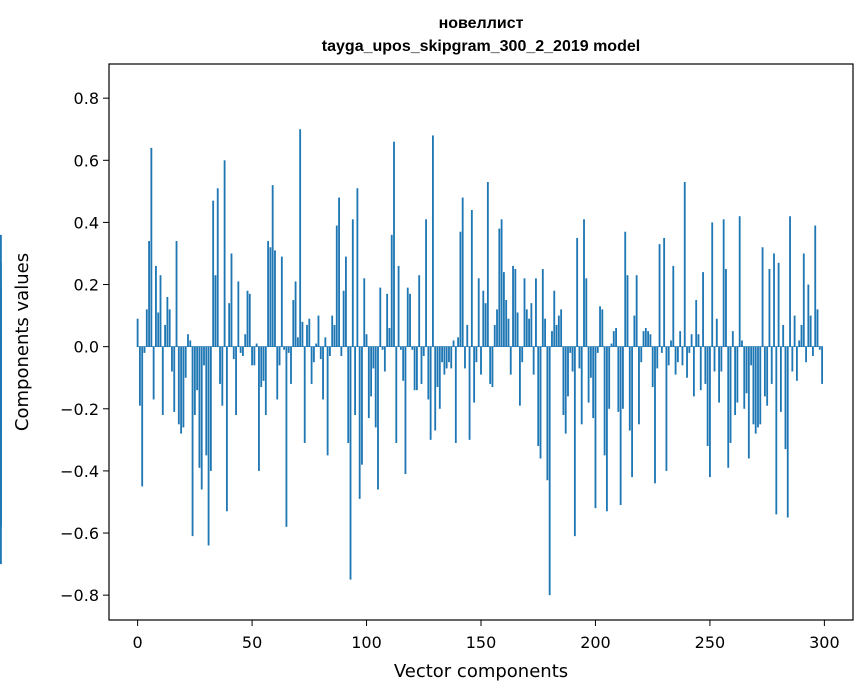 The width and height of the screenshot is (867, 696). What do you see at coordinates (86, 160) in the screenshot?
I see `y-tick-label: 0.6` at bounding box center [86, 160].